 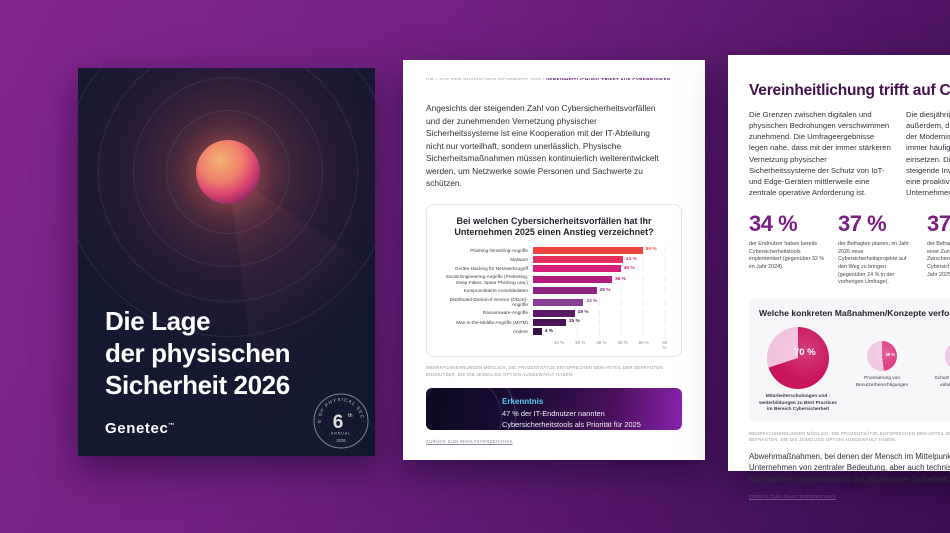 I want to click on bar-track: 50 %, so click(x=601, y=250).